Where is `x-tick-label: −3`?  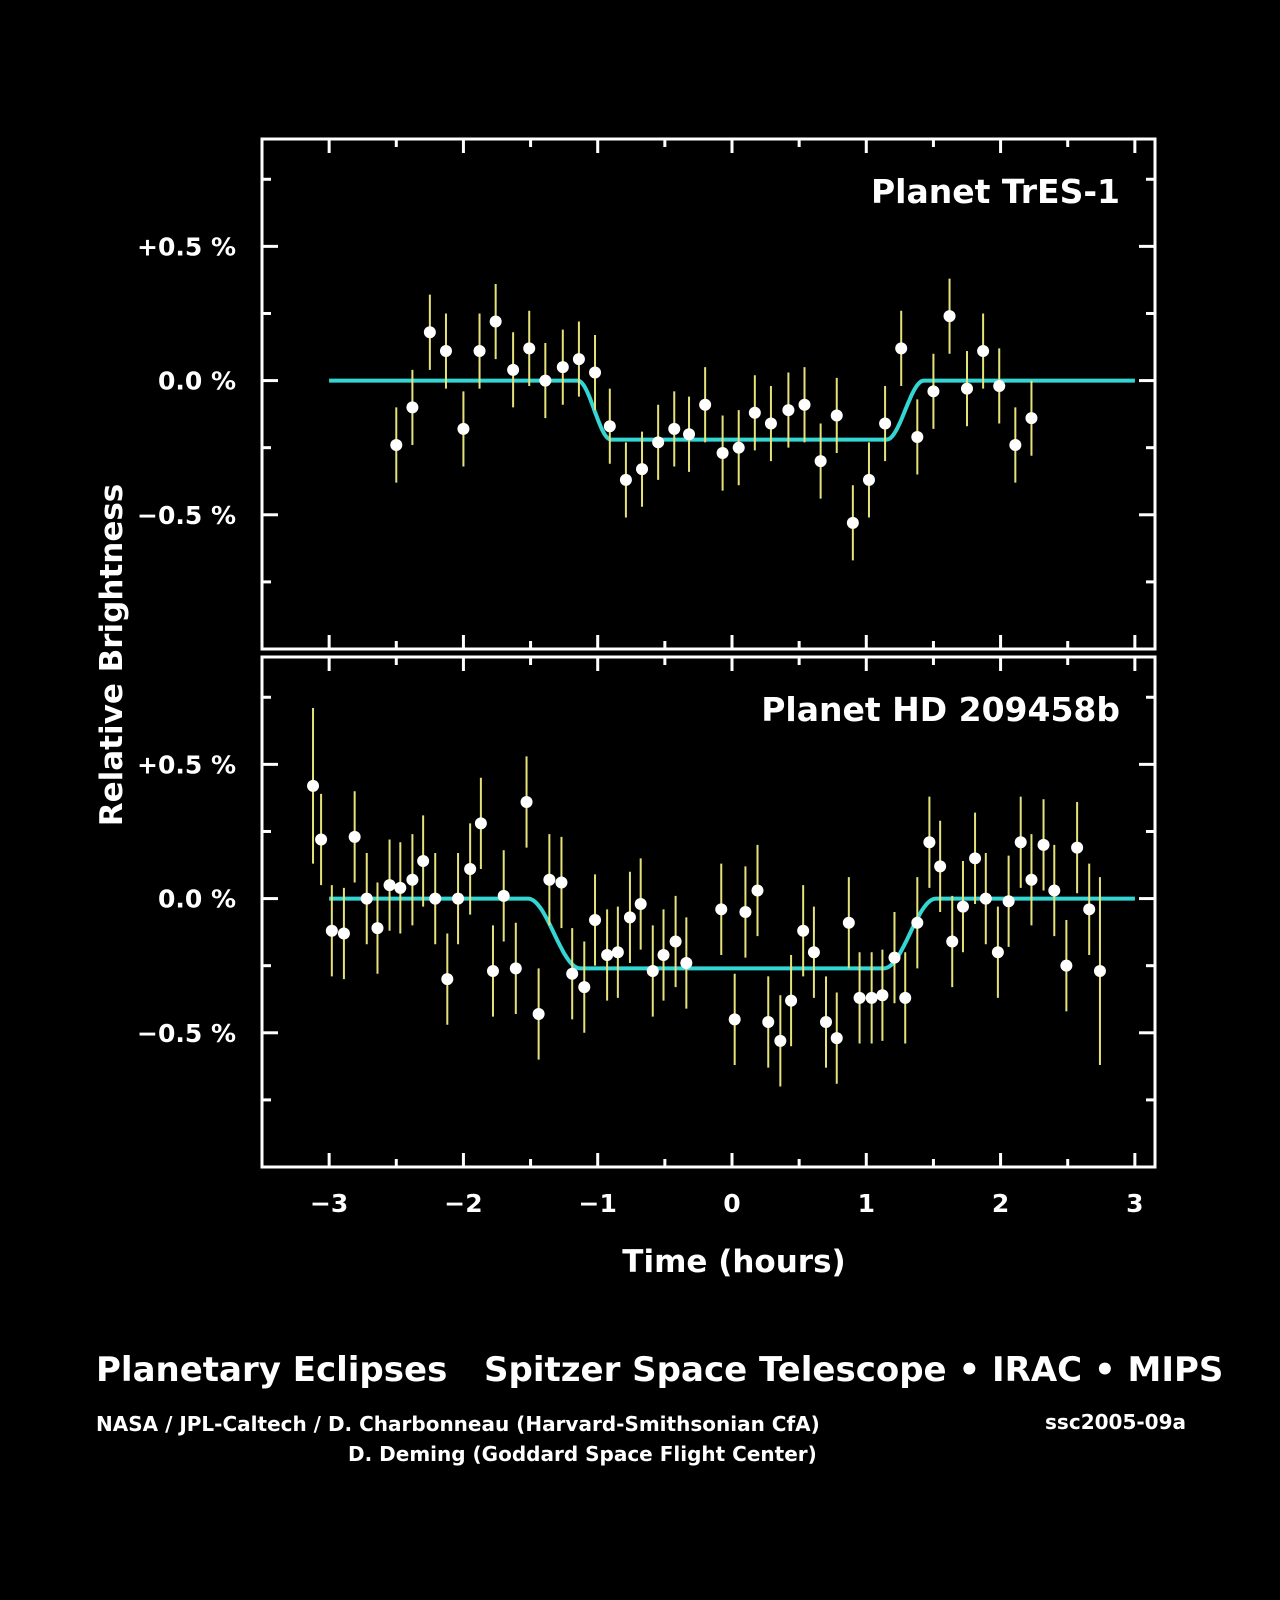
x-tick-label: −3 is located at coordinates (329, 1203).